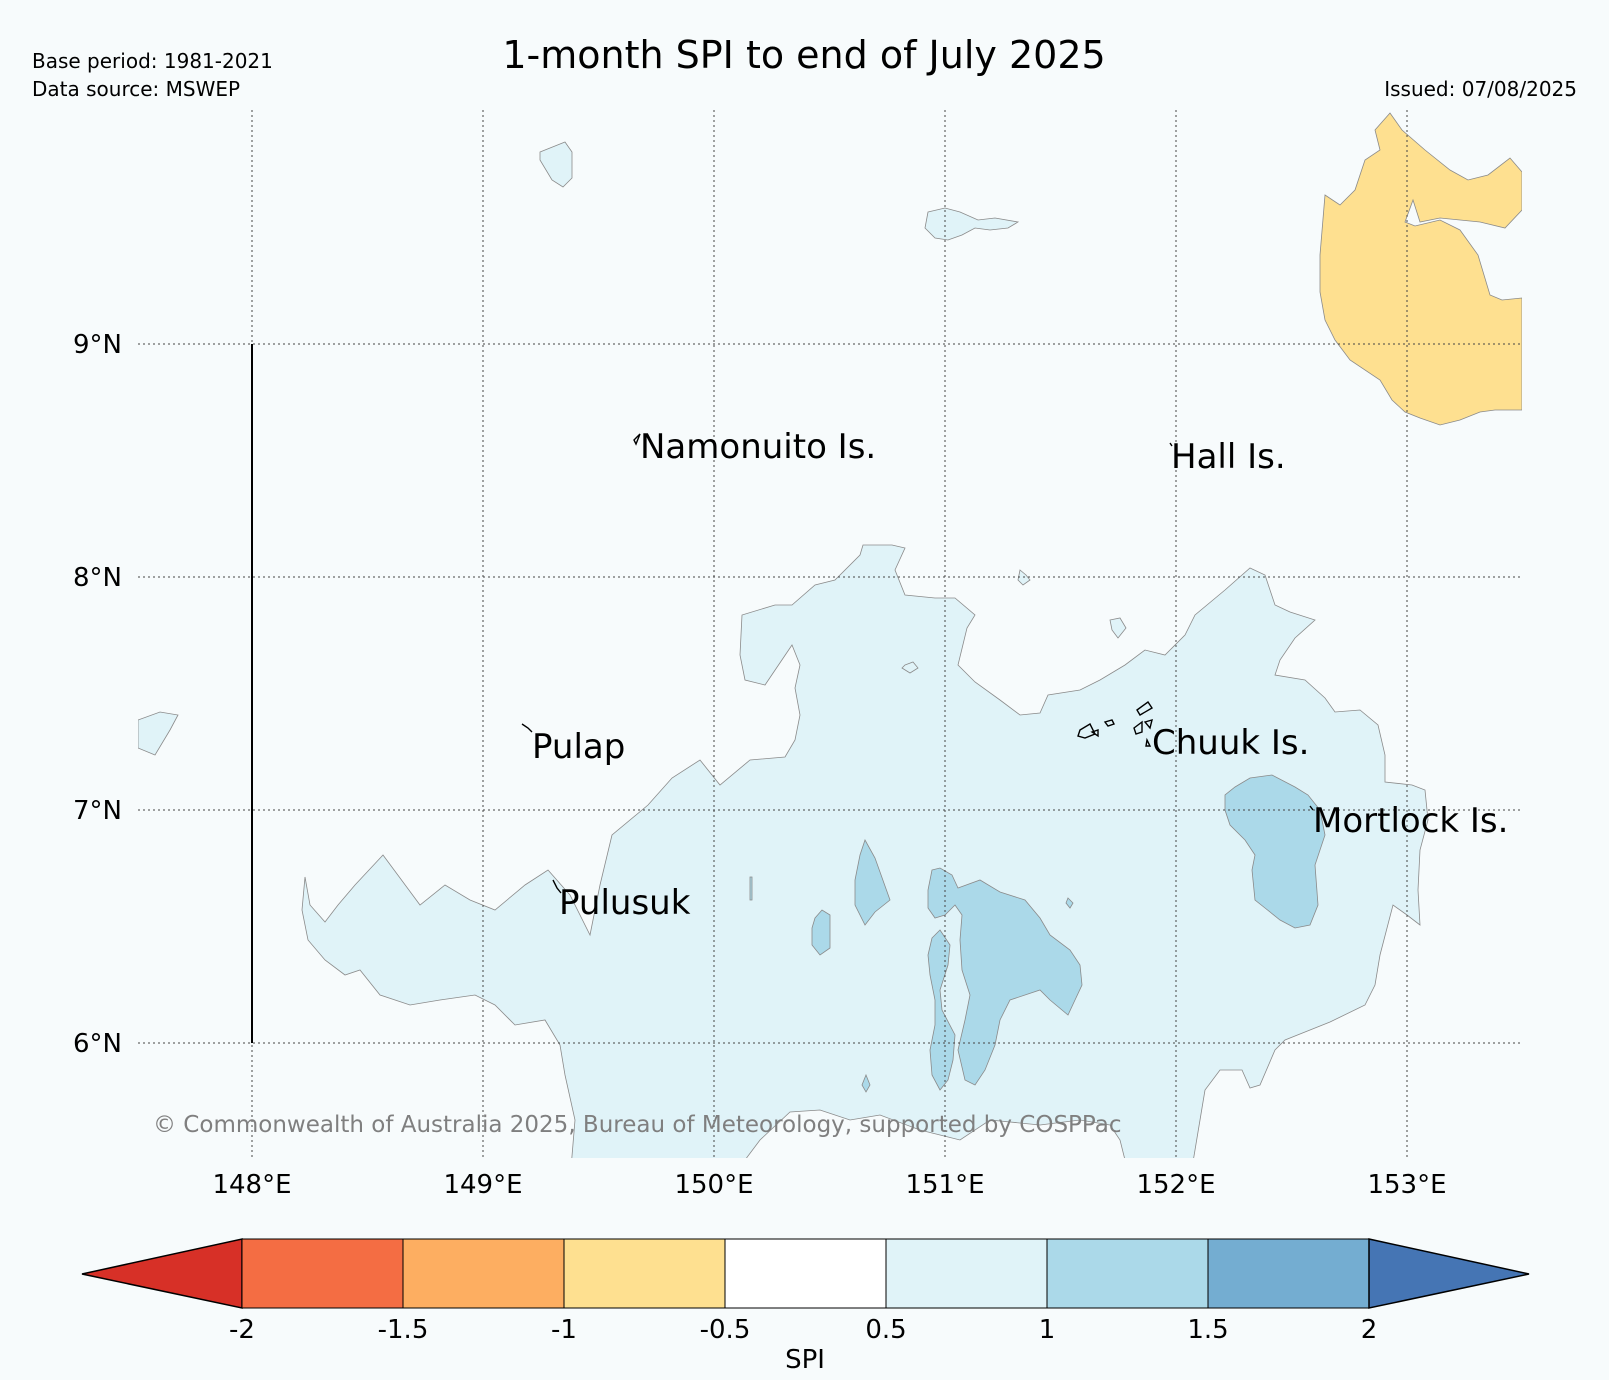  I want to click on place-label-mortlock: Mortlock Is., so click(1410, 821).